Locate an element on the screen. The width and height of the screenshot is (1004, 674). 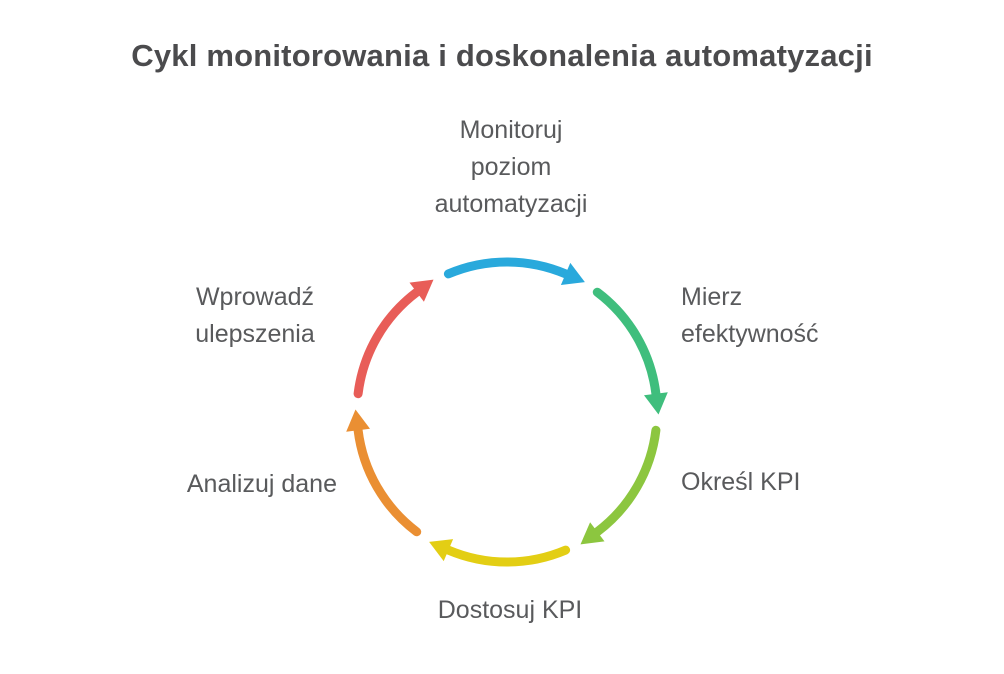
cycle-arrow-upper-left-arc is located at coordinates (387, 343).